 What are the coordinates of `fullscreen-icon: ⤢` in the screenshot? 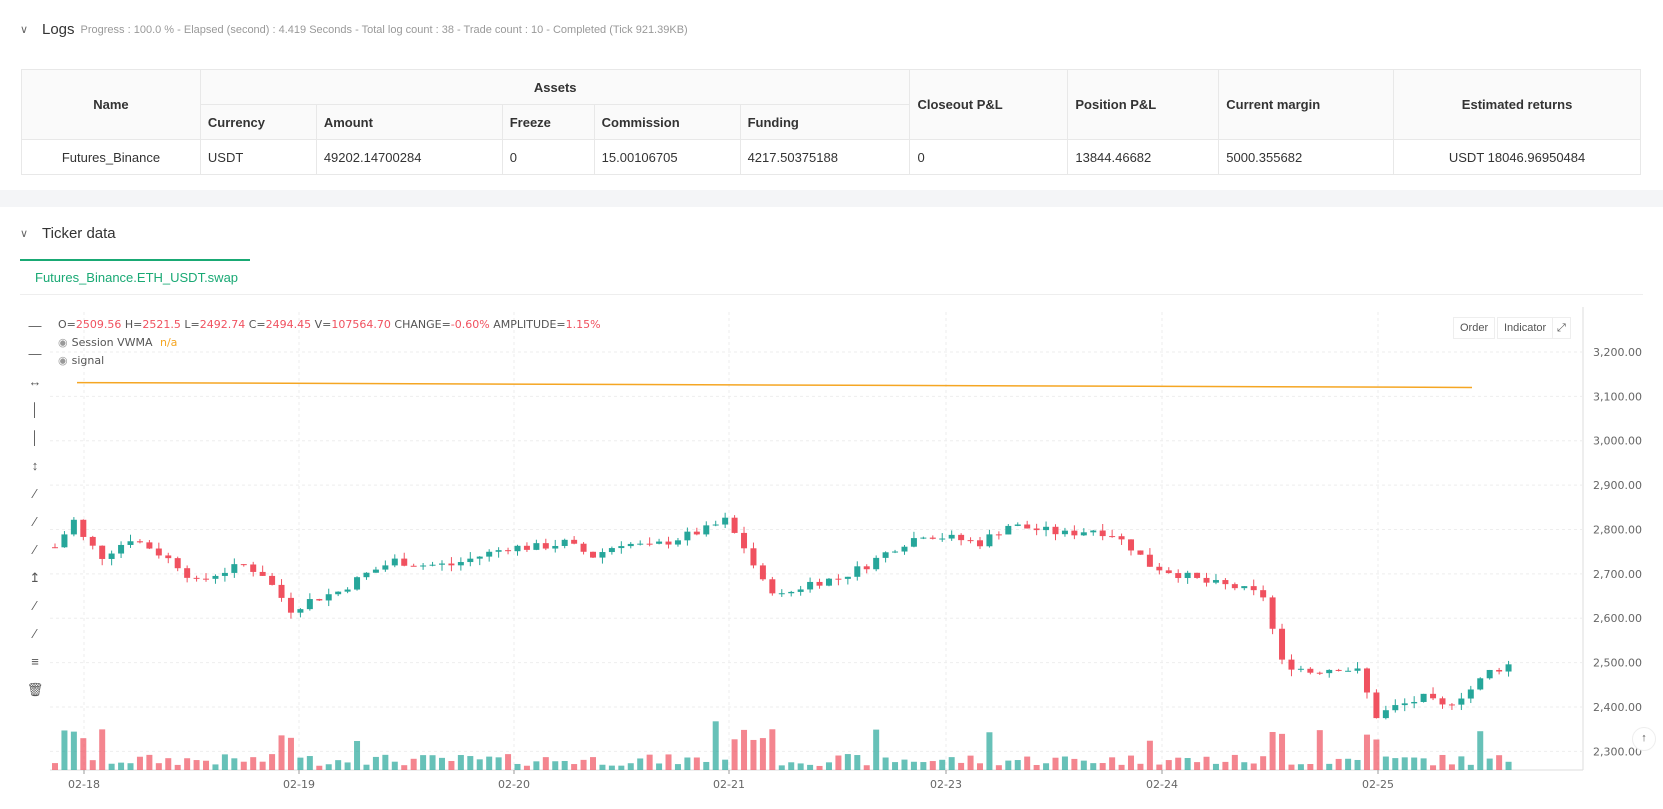 It's located at (1561, 328).